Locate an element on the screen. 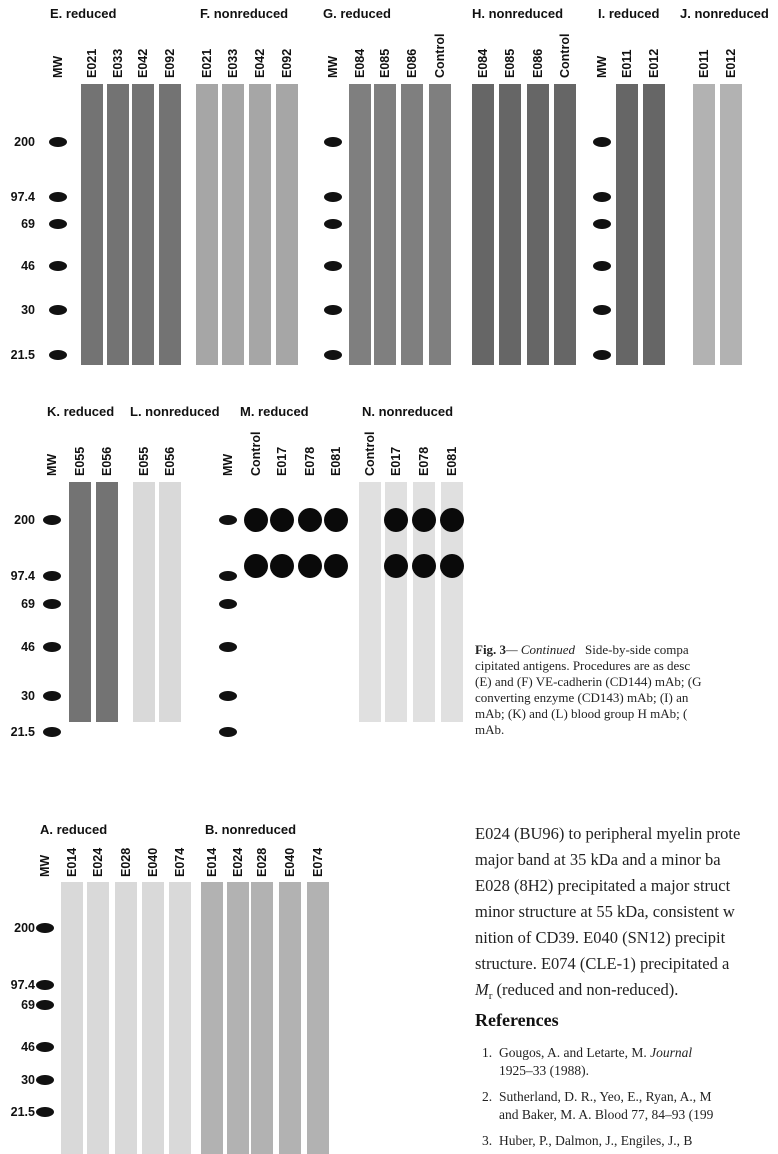 The width and height of the screenshot is (778, 1154). panel-label: N. nonreduced is located at coordinates (407, 411).